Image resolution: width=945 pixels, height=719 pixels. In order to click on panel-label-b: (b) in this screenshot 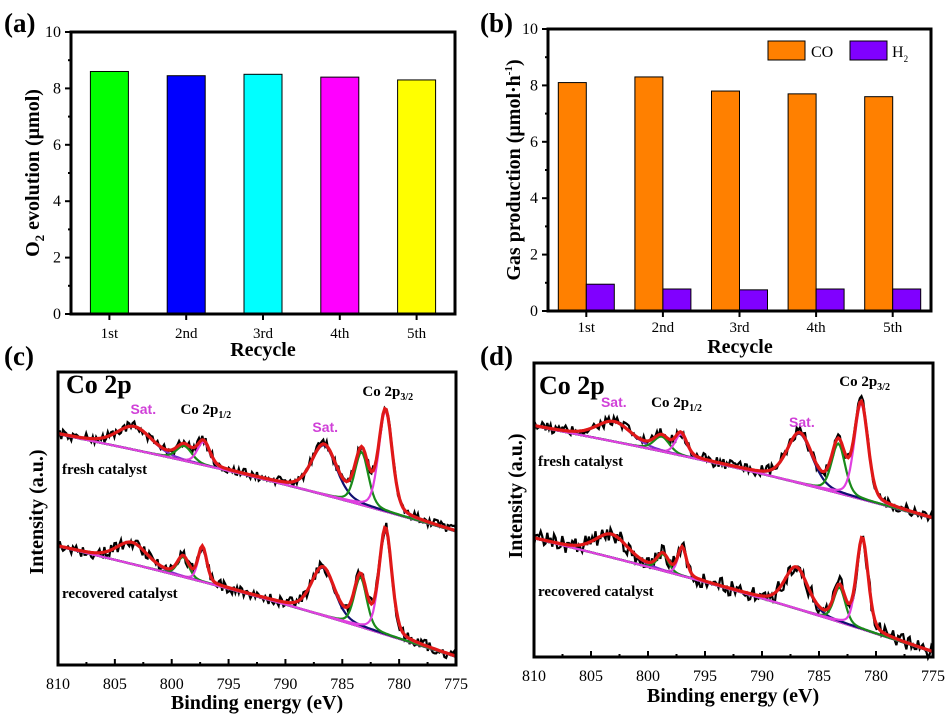, I will do `click(496, 23)`.